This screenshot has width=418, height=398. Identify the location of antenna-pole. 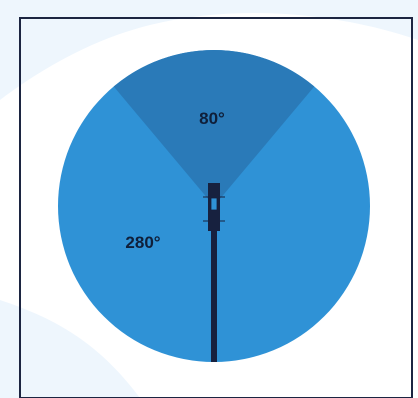
(214, 272).